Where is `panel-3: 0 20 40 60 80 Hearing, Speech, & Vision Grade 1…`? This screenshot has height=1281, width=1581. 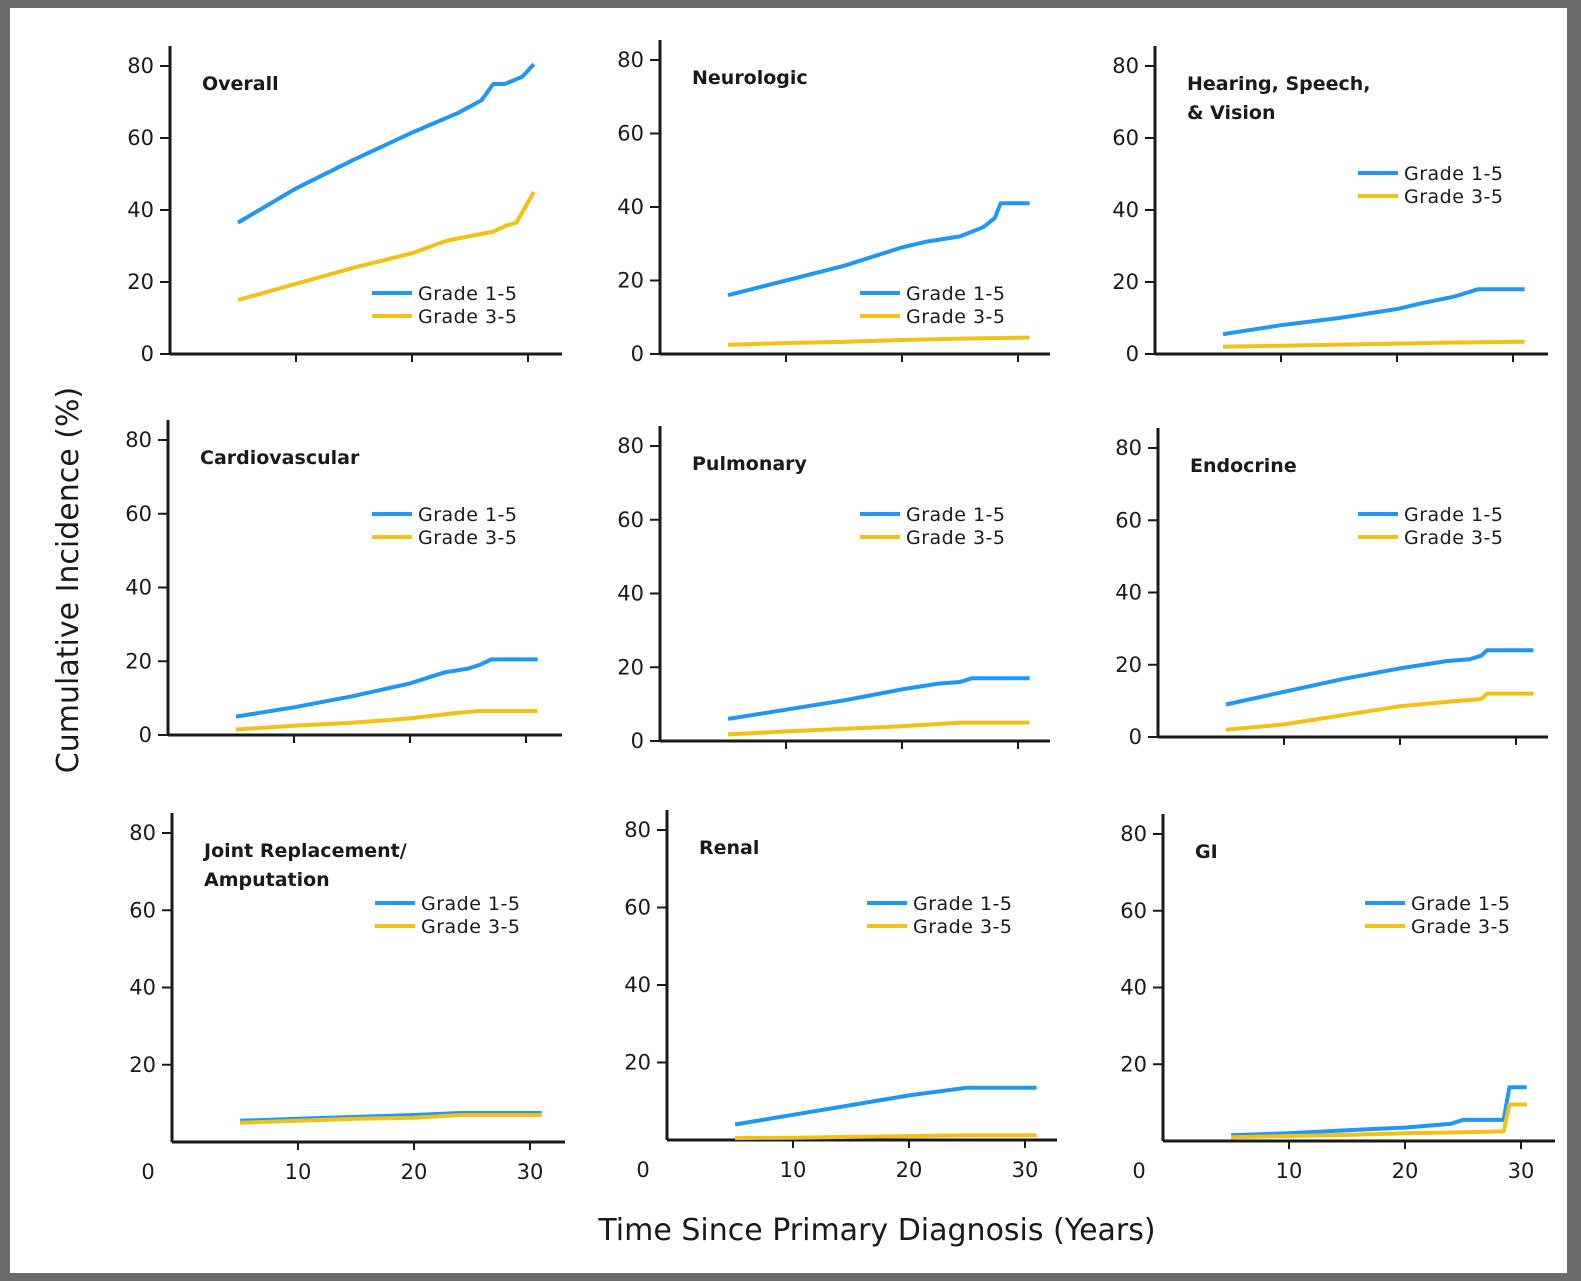 panel-3: 0 20 40 60 80 Hearing, Speech, & Vision Grade 1… is located at coordinates (1330, 206).